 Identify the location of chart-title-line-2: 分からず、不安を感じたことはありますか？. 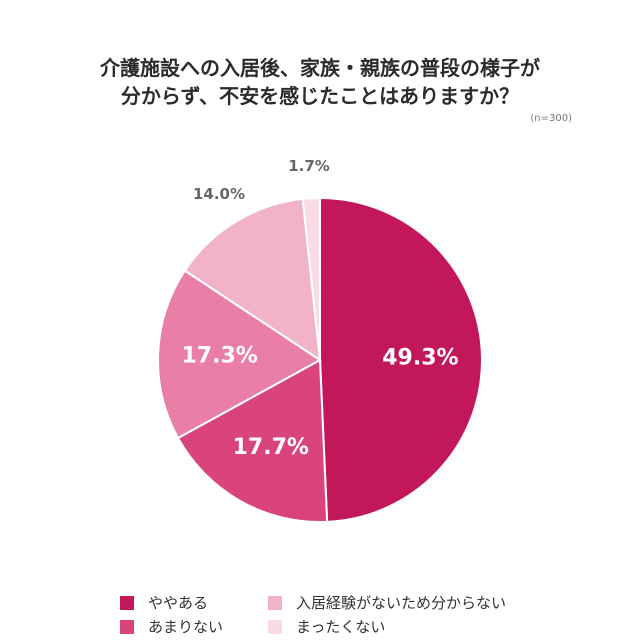
(320, 96).